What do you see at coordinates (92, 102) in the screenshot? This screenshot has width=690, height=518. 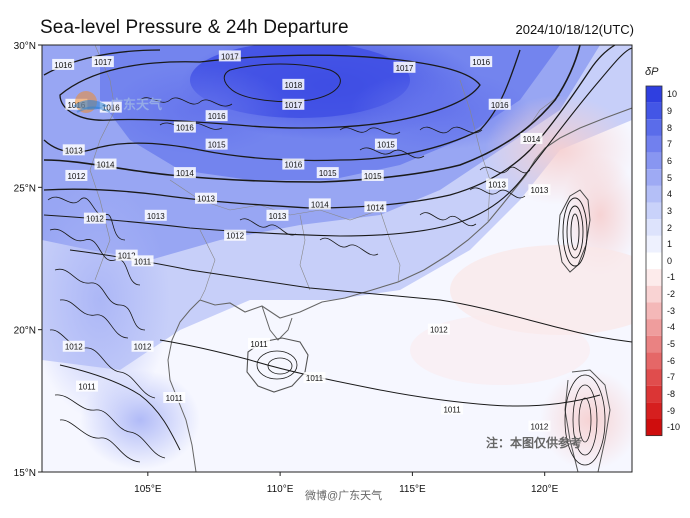 I see `logo-icon` at bounding box center [92, 102].